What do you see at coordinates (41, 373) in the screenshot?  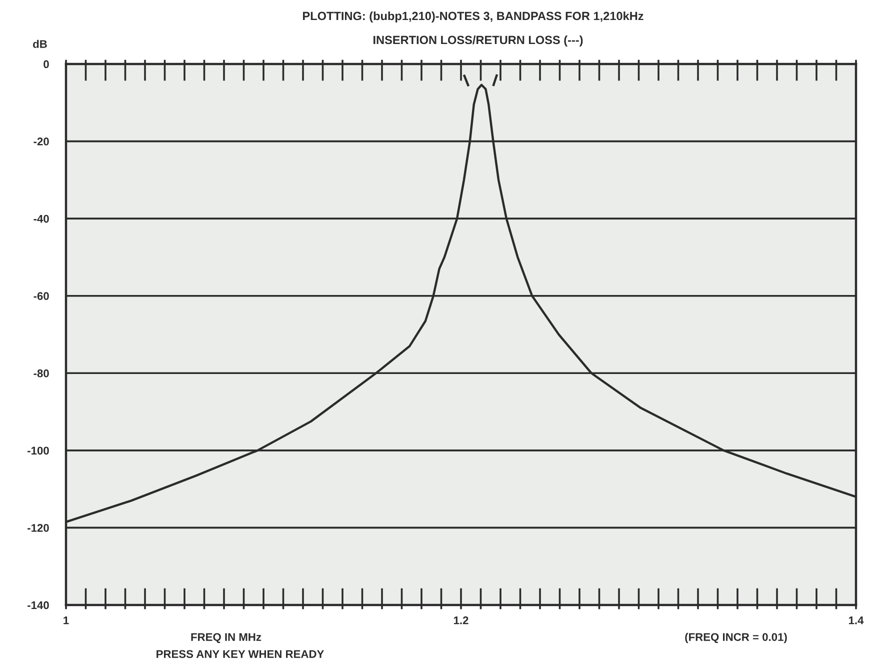 I see `y-tick-label: -80` at bounding box center [41, 373].